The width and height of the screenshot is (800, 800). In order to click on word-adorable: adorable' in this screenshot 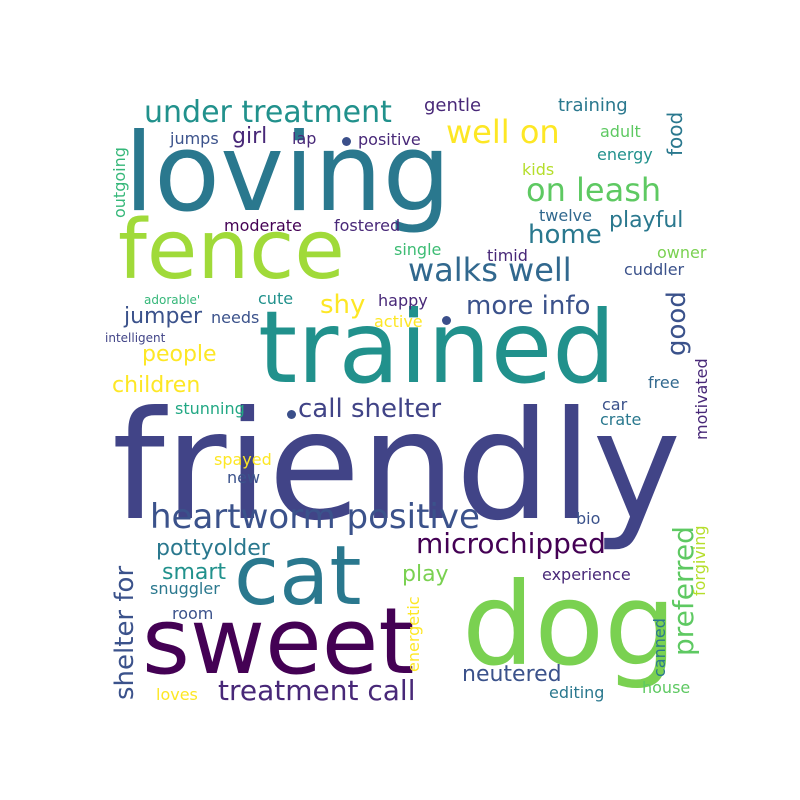, I will do `click(172, 300)`.